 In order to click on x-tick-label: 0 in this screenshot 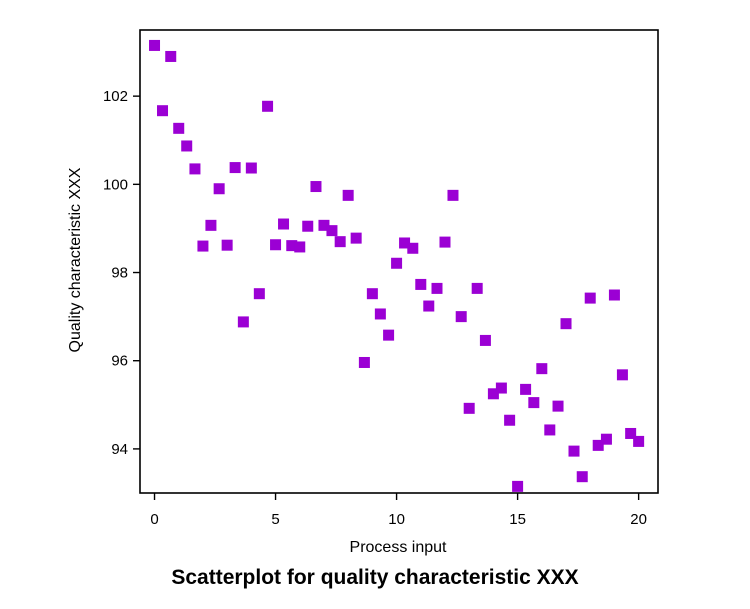, I will do `click(154, 519)`.